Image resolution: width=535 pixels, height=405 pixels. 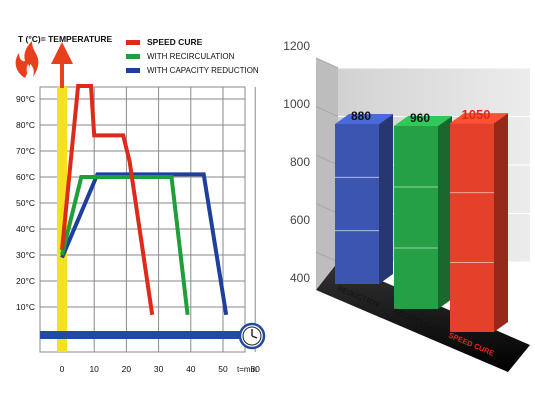 I want to click on x-axis-label: t=min, so click(x=247, y=369).